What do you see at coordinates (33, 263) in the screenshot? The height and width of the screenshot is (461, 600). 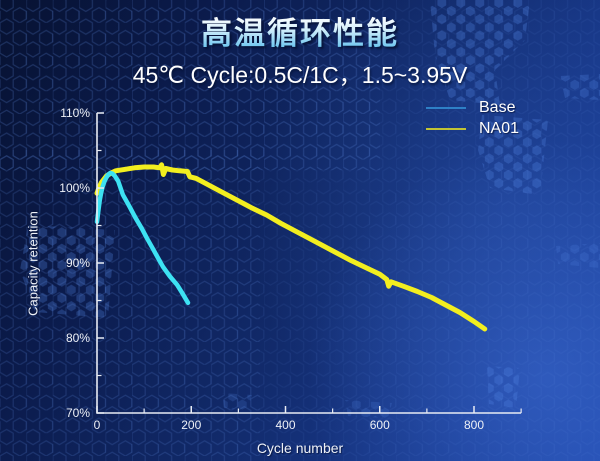 I see `y-axis-title: Capacity retention` at bounding box center [33, 263].